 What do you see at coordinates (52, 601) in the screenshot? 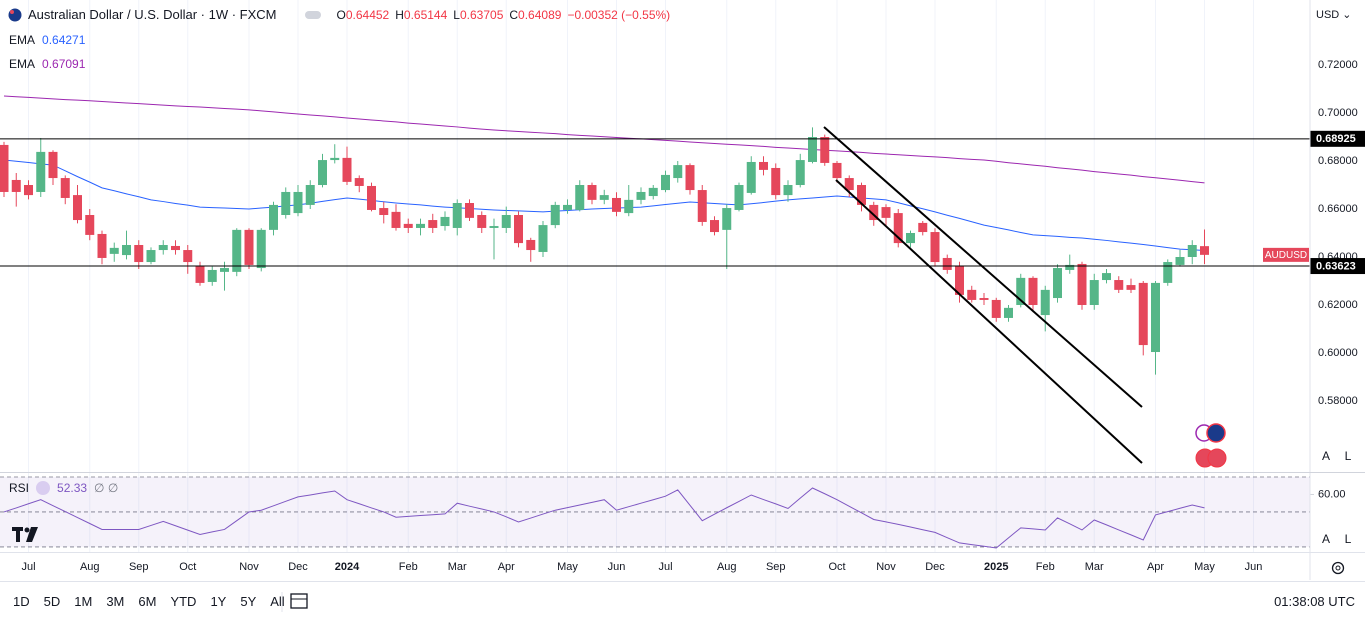
I see `range-button: 5D` at bounding box center [52, 601].